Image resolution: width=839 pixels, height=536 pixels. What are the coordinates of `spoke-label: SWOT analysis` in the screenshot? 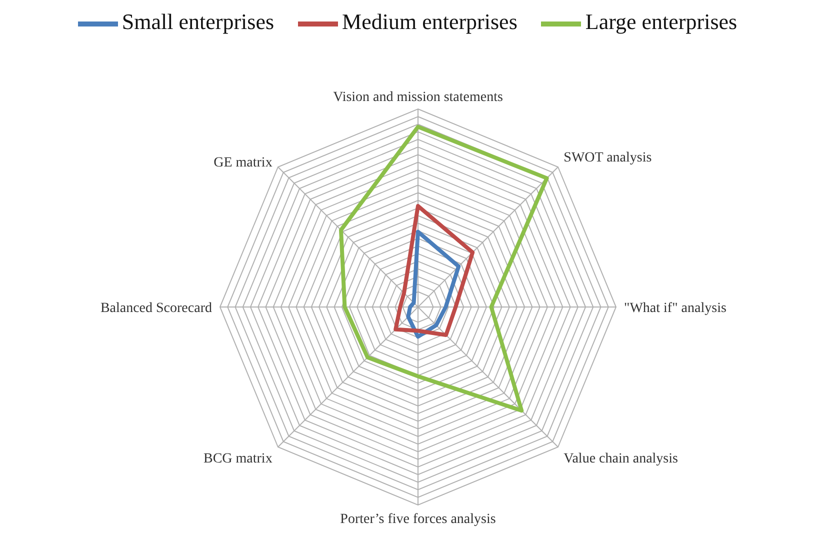 It's located at (608, 158).